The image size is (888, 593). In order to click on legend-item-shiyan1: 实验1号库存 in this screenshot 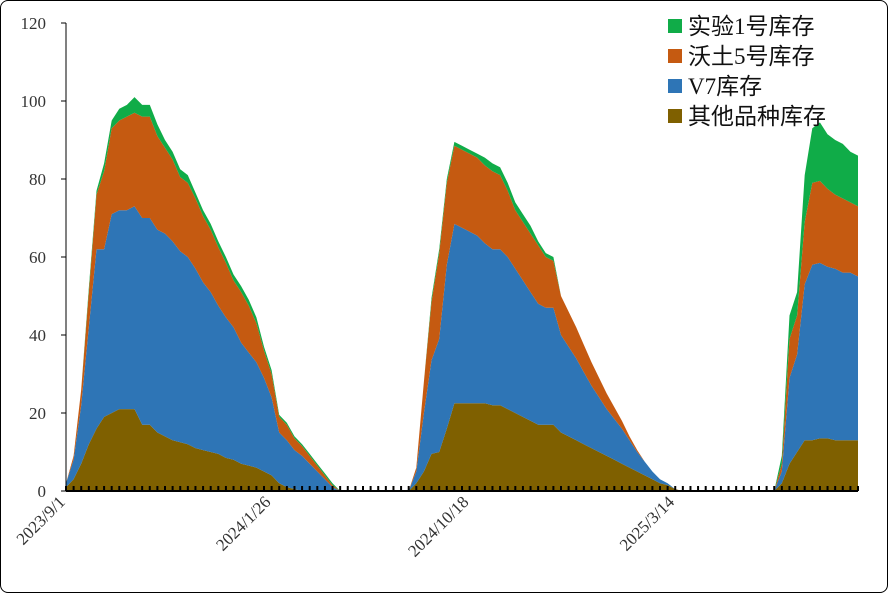, I will do `click(741, 26)`.